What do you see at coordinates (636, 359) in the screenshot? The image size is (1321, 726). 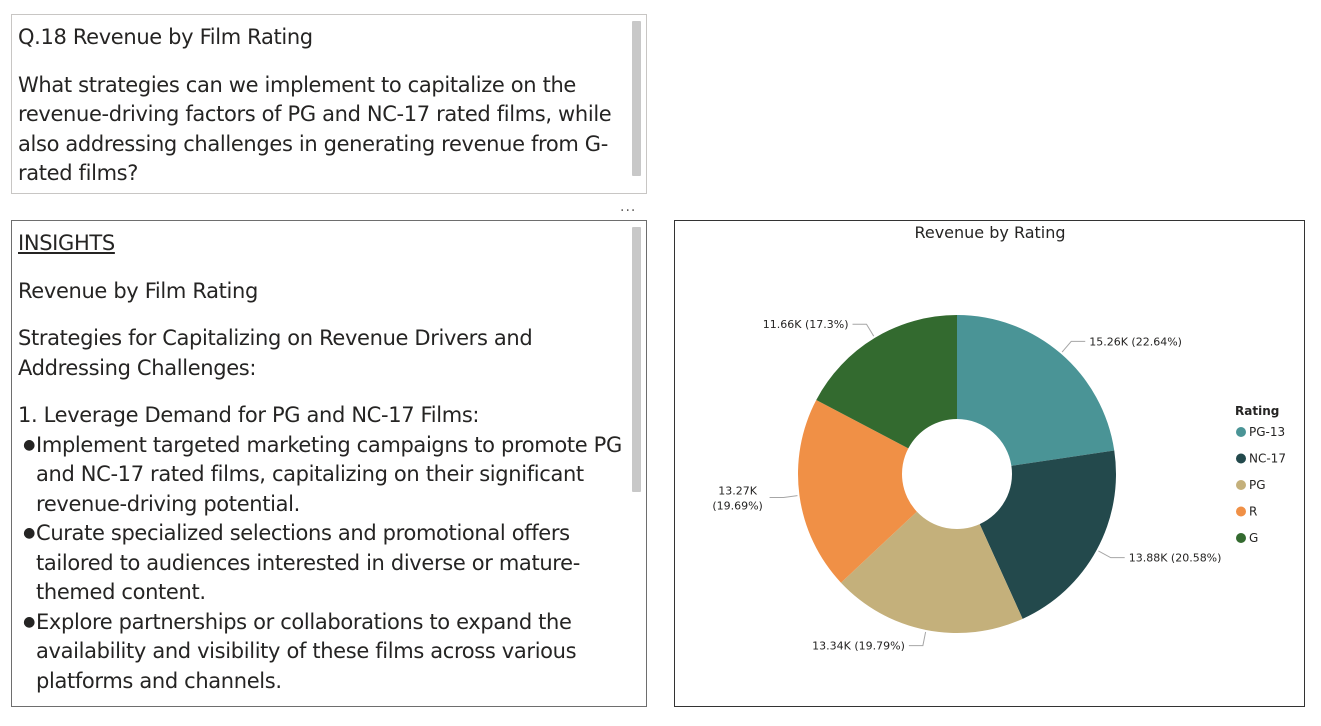 I see `insights-scrollbar` at bounding box center [636, 359].